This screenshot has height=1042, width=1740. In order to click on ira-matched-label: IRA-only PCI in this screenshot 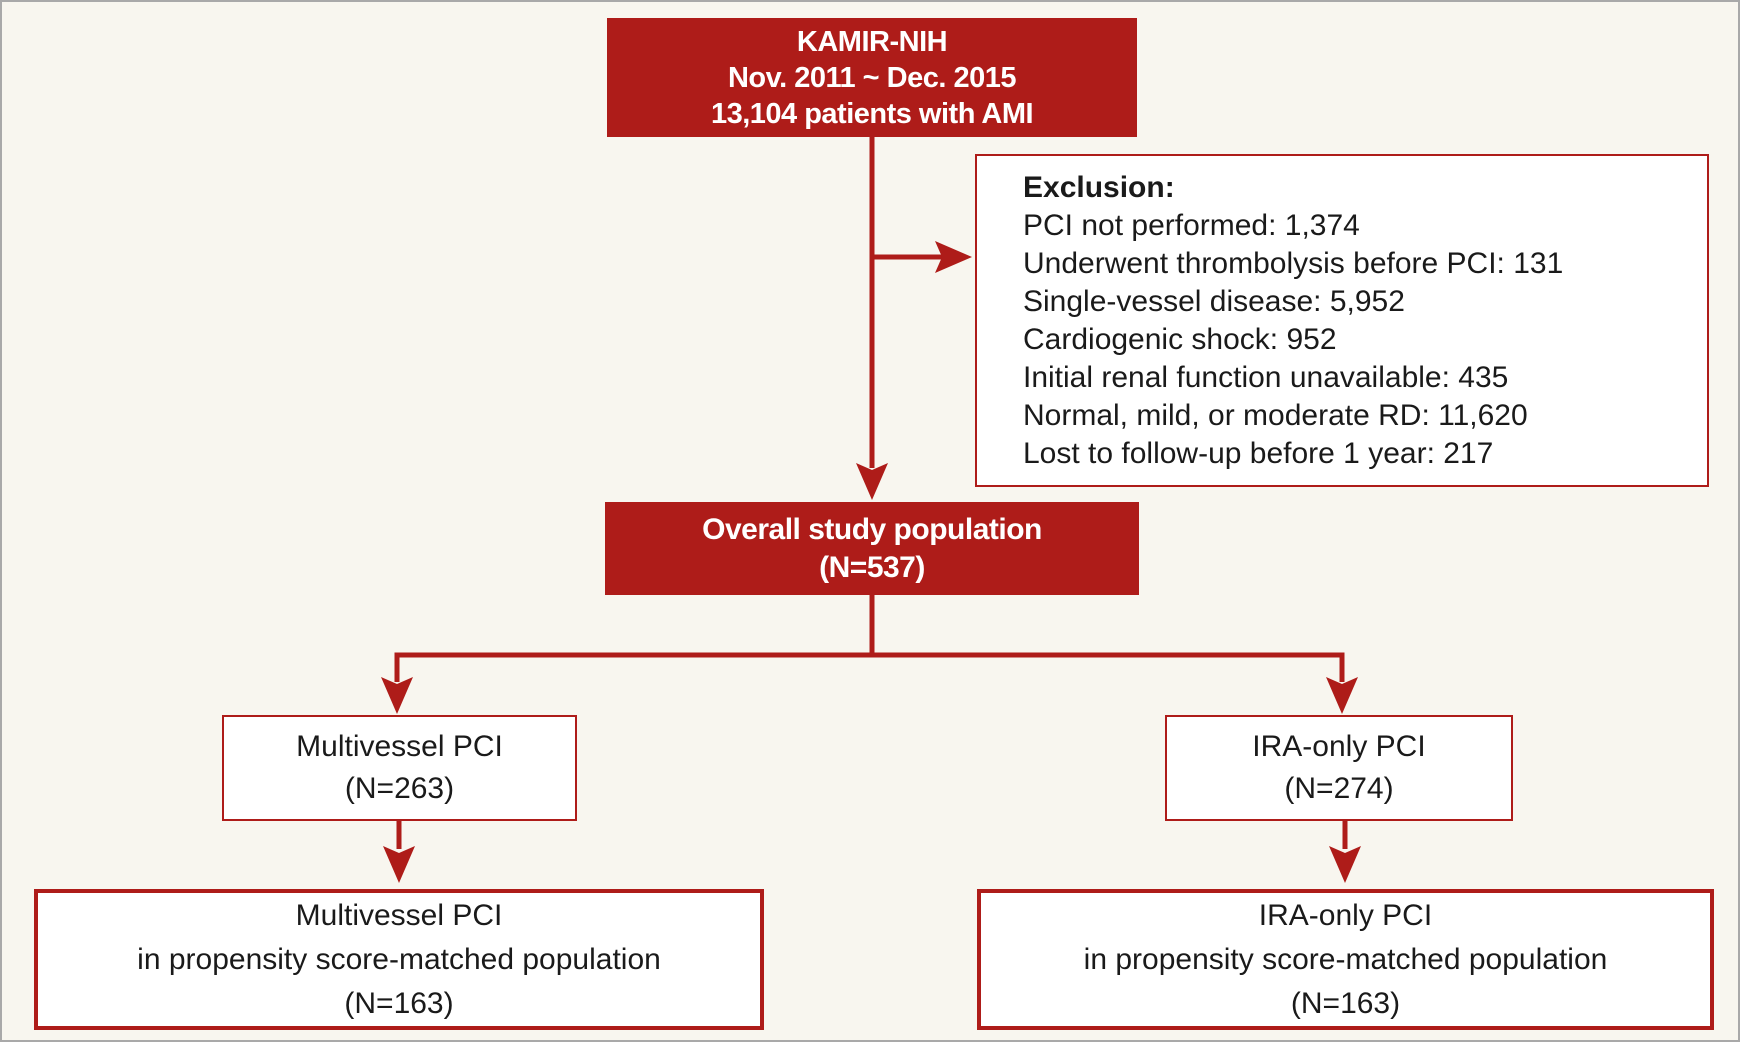, I will do `click(1345, 915)`.